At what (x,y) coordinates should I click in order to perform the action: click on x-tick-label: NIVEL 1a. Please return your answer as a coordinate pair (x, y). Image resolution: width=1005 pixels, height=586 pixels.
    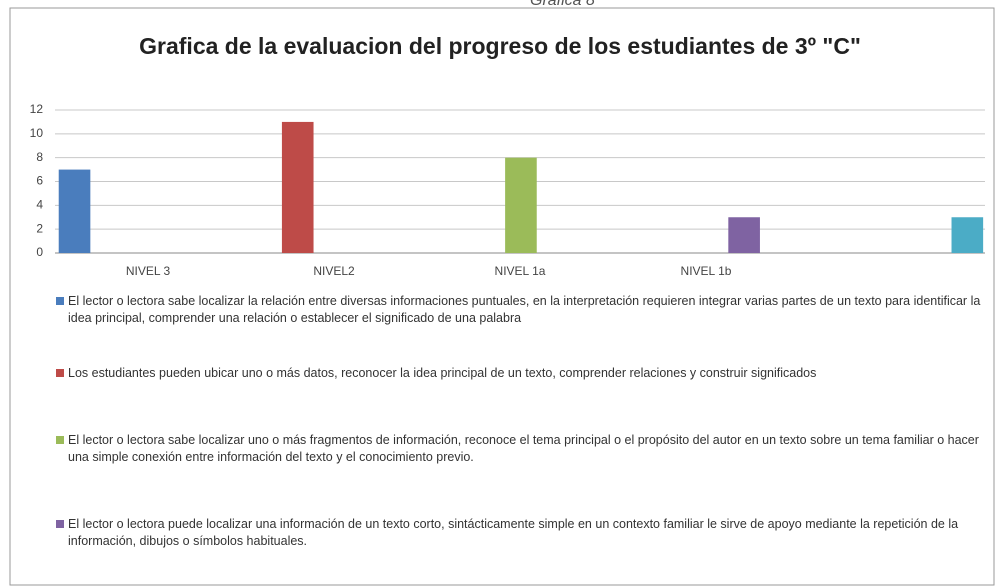
    Looking at the image, I should click on (520, 271).